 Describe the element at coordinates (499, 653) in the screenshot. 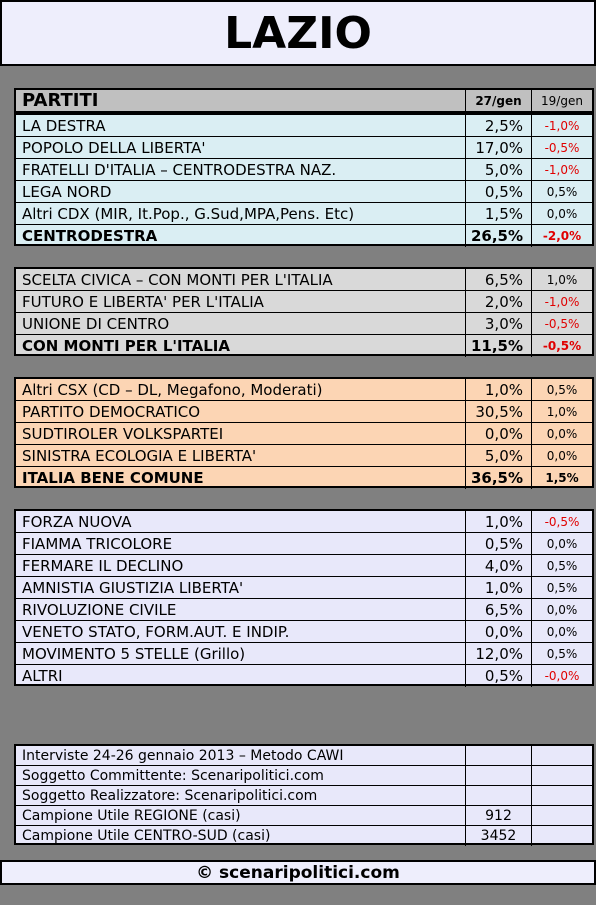

I see `vote-share: 12,0%` at that location.